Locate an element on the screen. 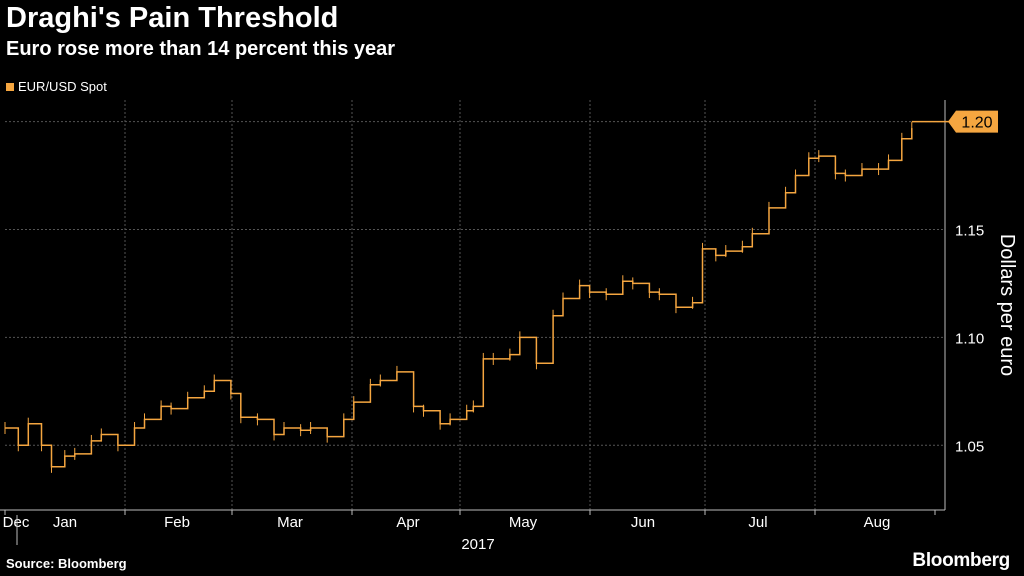 Image resolution: width=1024 pixels, height=576 pixels. y-tick-label: 1.10 is located at coordinates (969, 338).